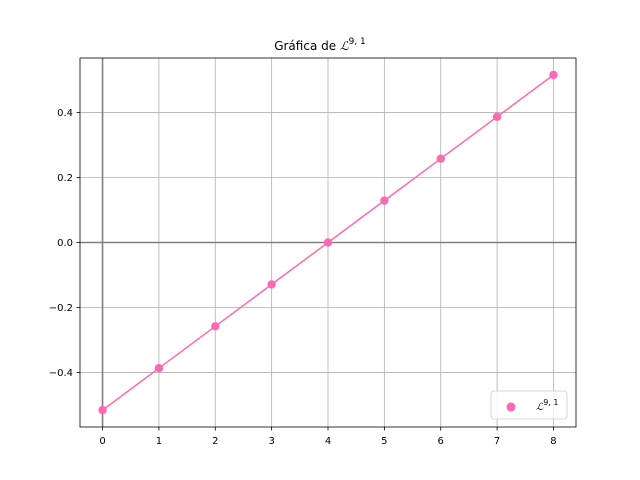 This screenshot has height=480, width=640. What do you see at coordinates (65, 243) in the screenshot?
I see `y-tick-label: 0.0` at bounding box center [65, 243].